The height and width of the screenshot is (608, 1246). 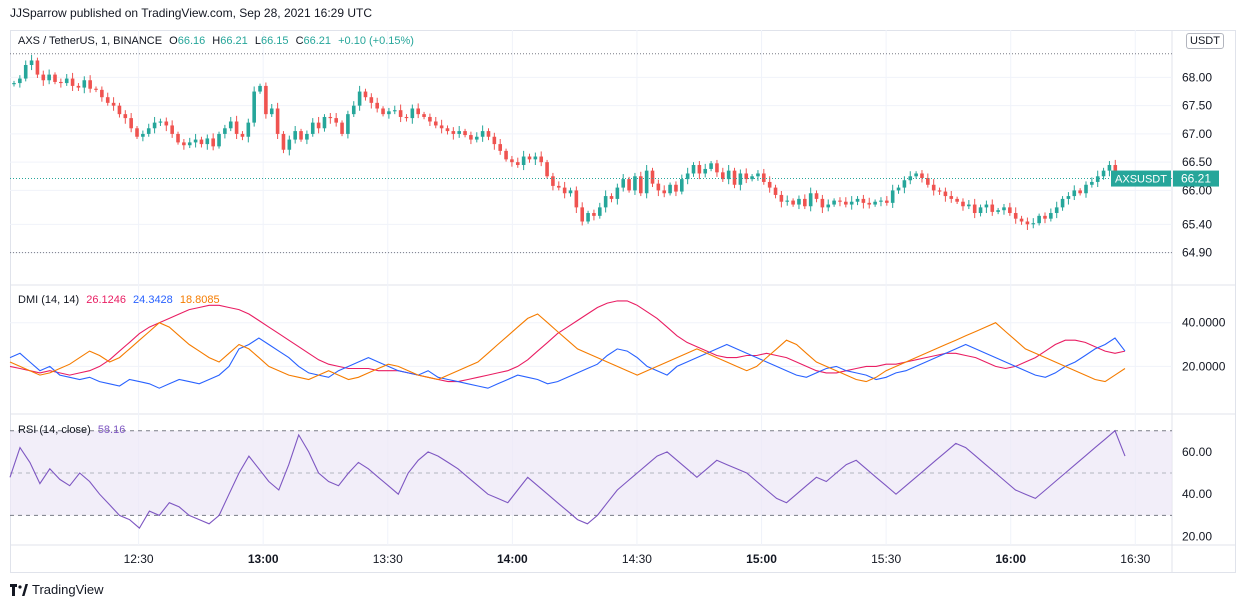 I want to click on time-tick-label: 13:30, so click(x=388, y=559).